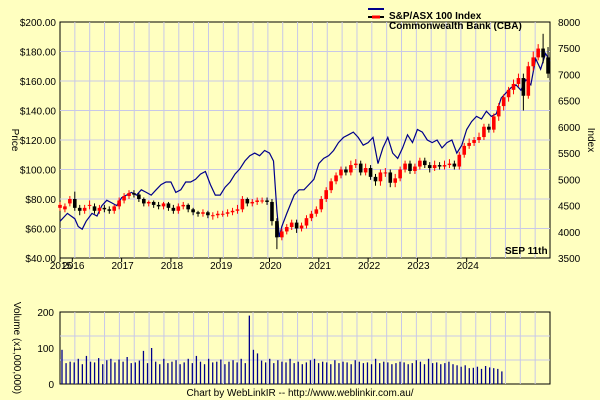 Image resolution: width=600 pixels, height=400 pixels. I want to click on x-tick-label: 2016, so click(73, 266).